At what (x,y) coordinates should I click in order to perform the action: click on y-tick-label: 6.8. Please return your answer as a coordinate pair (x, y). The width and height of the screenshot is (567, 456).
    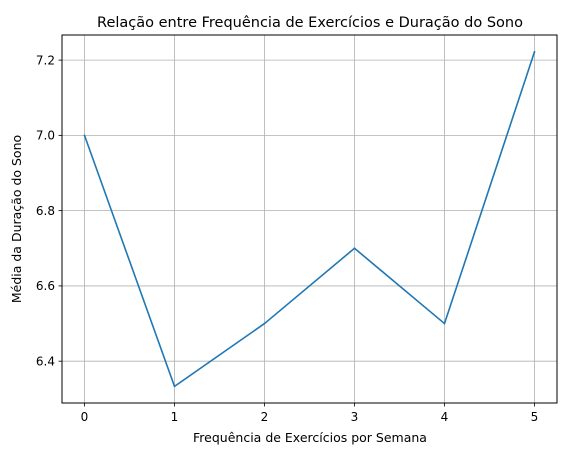
    Looking at the image, I should click on (45, 211).